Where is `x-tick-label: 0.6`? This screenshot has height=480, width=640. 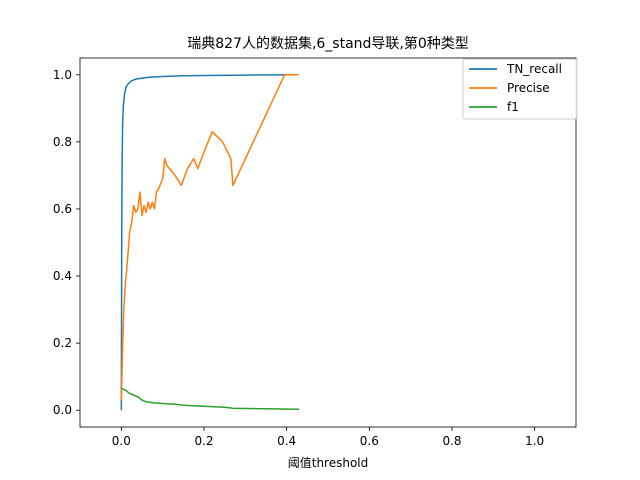 x-tick-label: 0.6 is located at coordinates (369, 441).